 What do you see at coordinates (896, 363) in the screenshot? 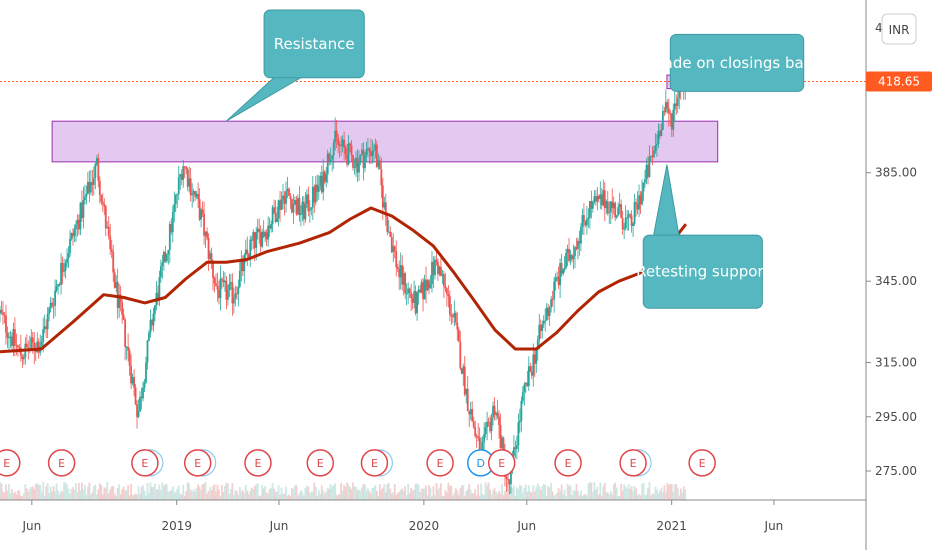
I see `price-tick-label: 315.00` at bounding box center [896, 363].